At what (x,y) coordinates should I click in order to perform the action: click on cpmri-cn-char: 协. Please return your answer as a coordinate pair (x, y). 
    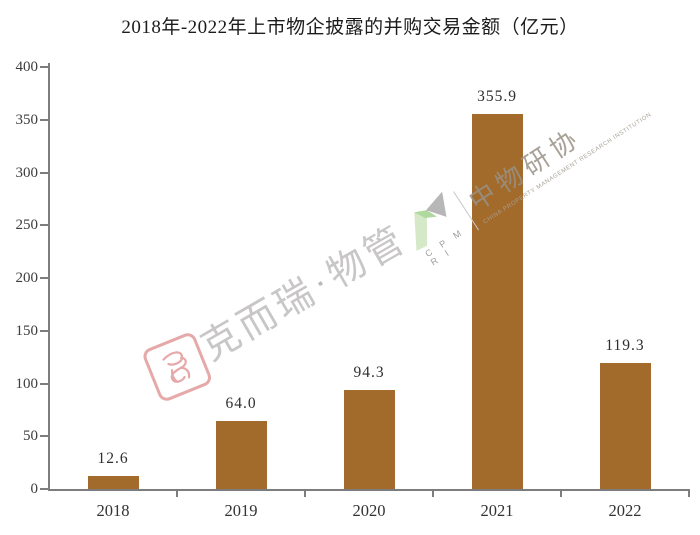
    Looking at the image, I should click on (565, 142).